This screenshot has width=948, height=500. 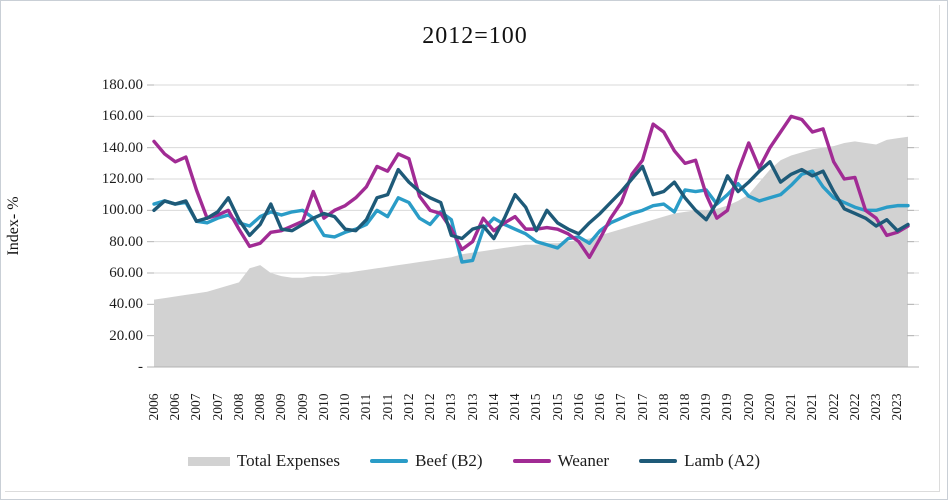 What do you see at coordinates (126, 241) in the screenshot?
I see `y-tick-label: 80.00` at bounding box center [126, 241].